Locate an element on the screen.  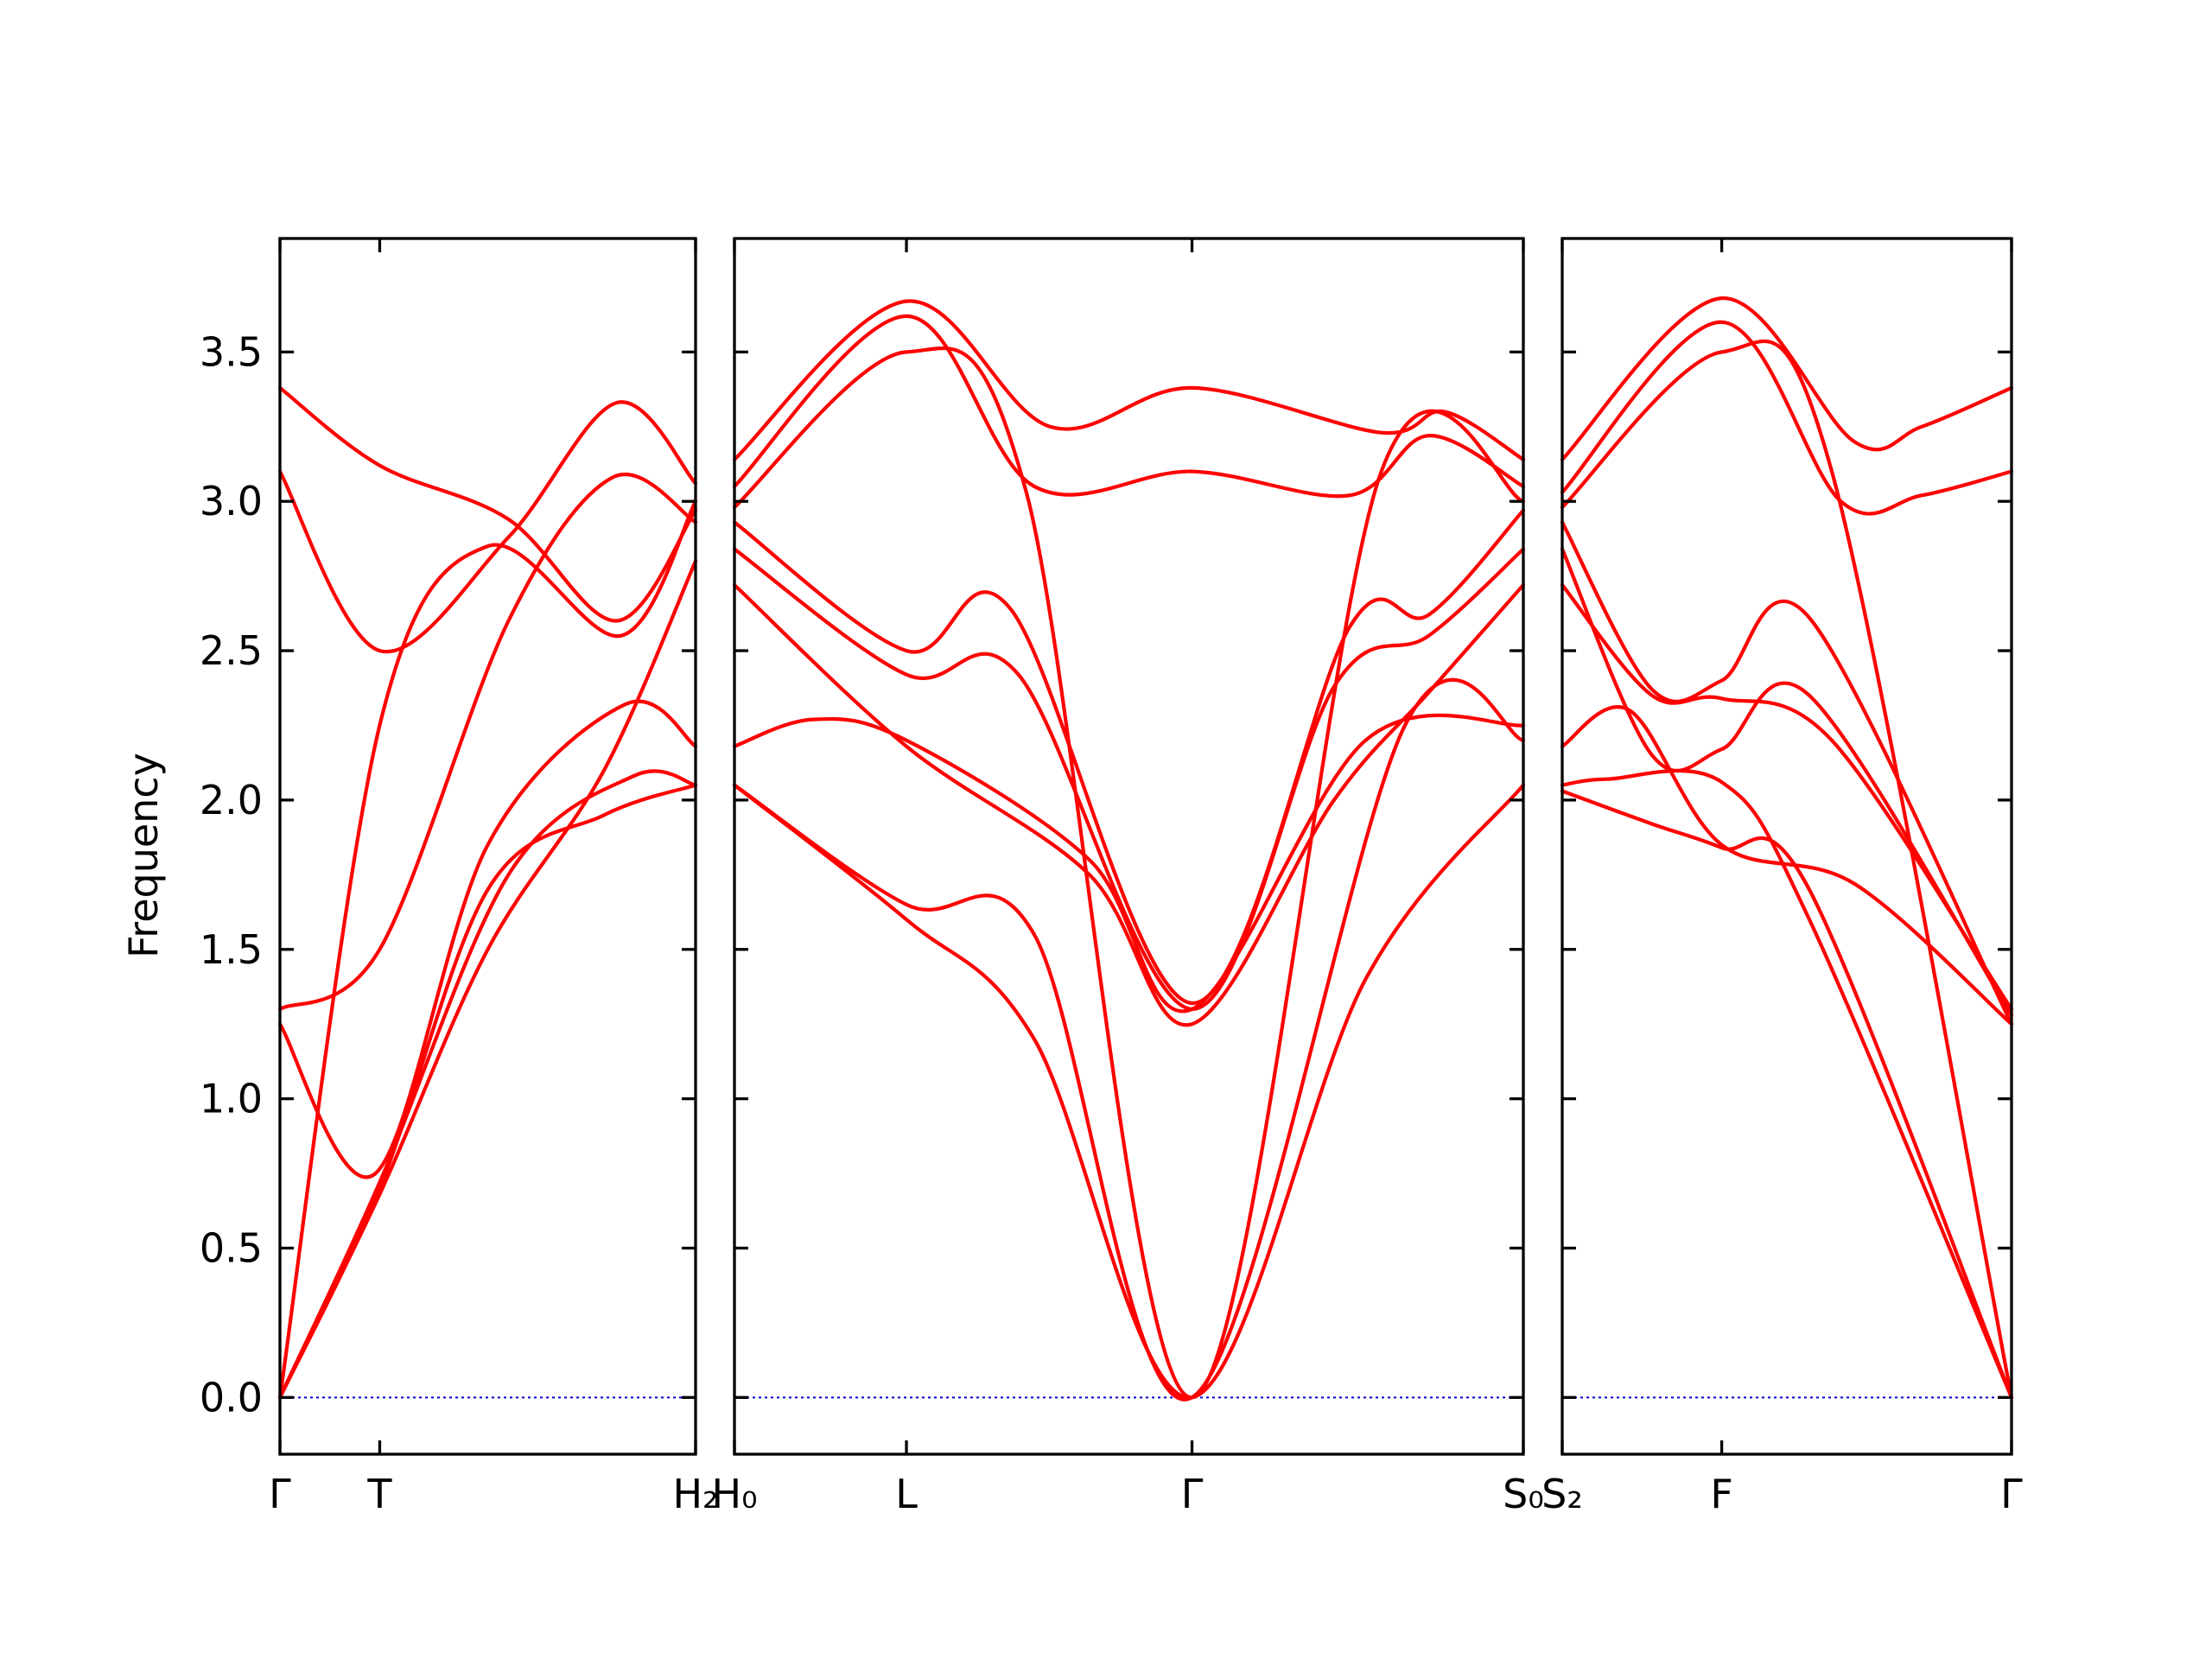
x-tick-label-2-0: S₂ is located at coordinates (1562, 1494).